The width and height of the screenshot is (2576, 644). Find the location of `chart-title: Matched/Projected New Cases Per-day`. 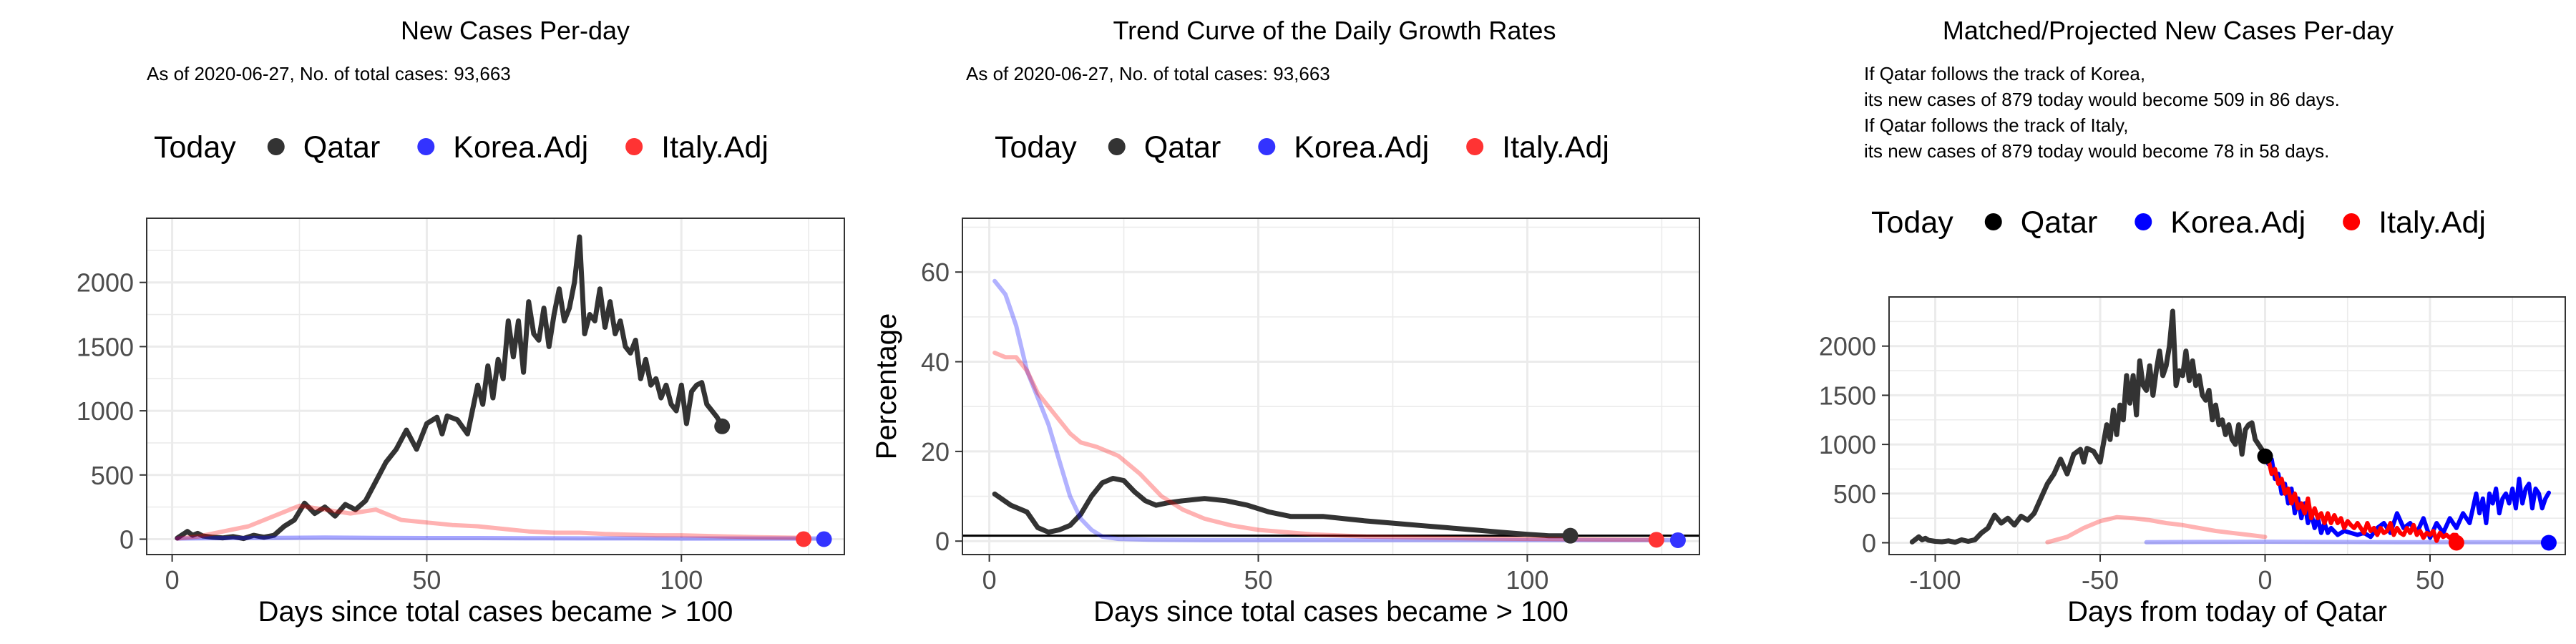

chart-title: Matched/Projected New Cases Per-day is located at coordinates (2168, 30).